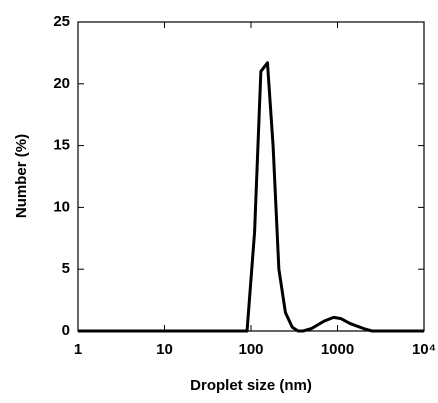 The height and width of the screenshot is (403, 438). I want to click on y-tick-label: 25, so click(61, 21).